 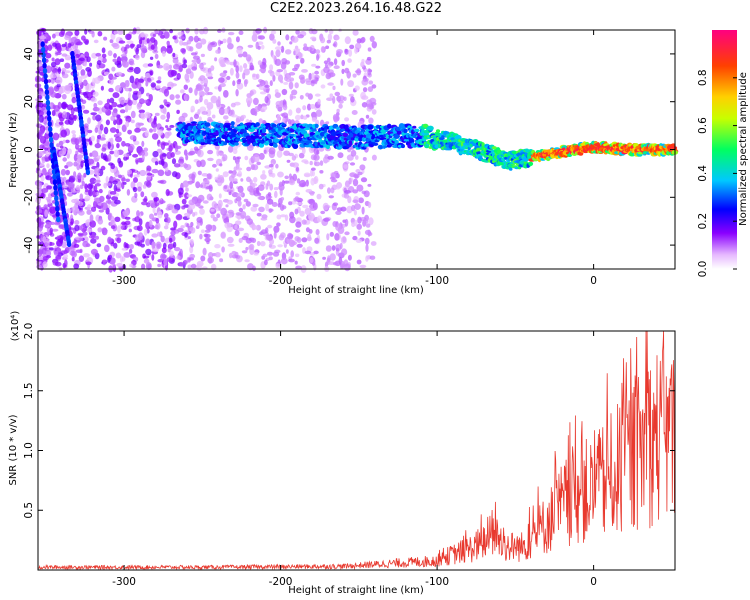 I want to click on colorbar-label: Normalized spectral amplitude, so click(x=743, y=149).